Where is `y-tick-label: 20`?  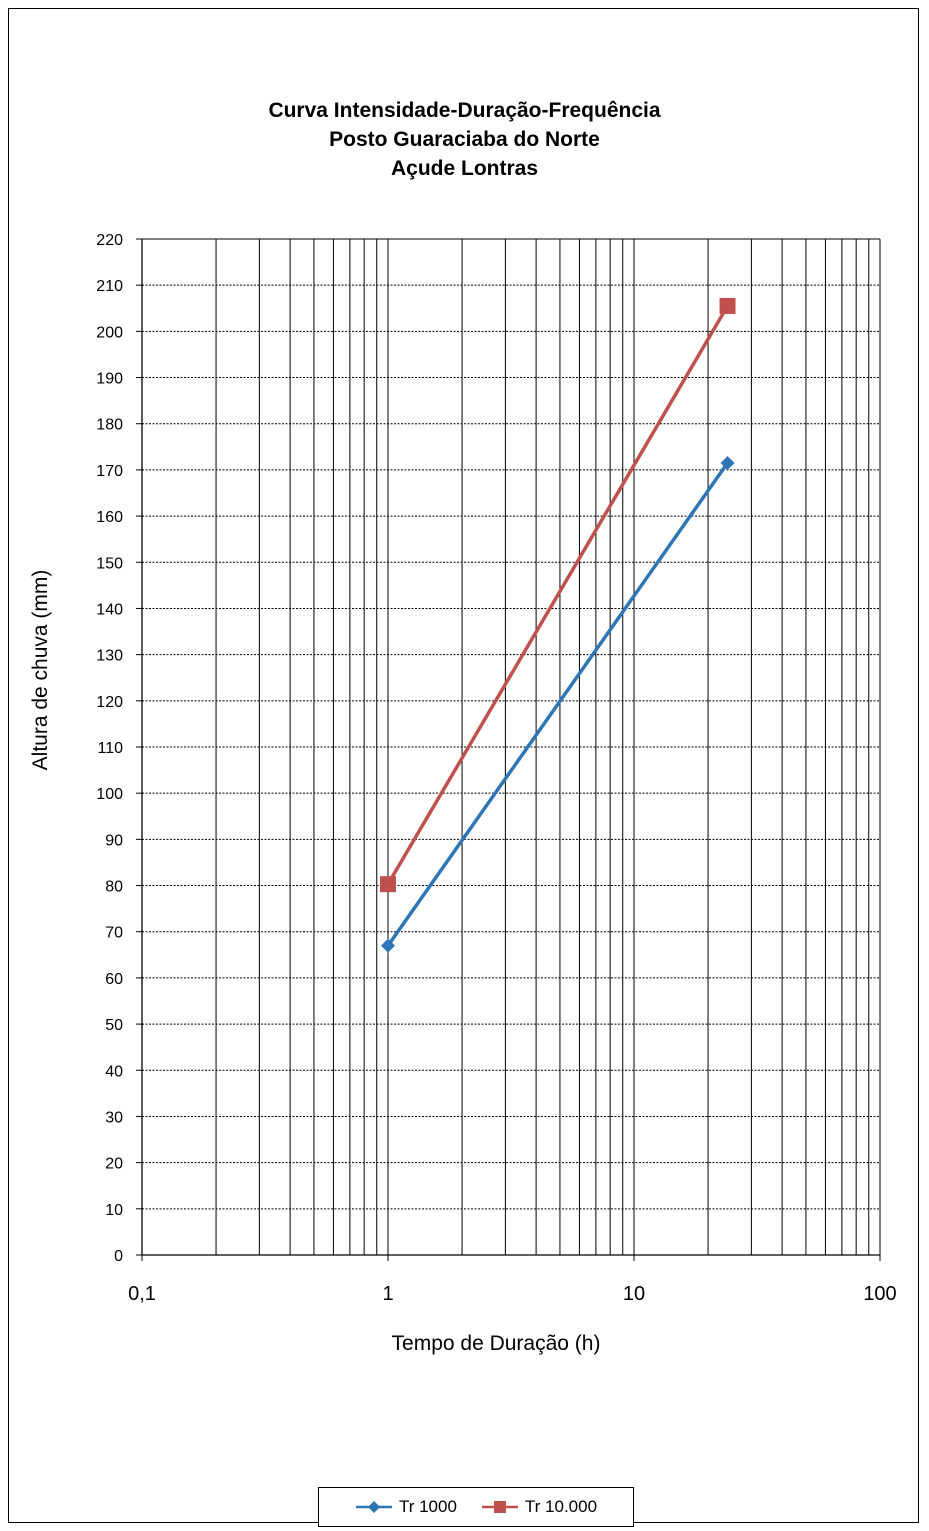
y-tick-label: 20 is located at coordinates (114, 1164).